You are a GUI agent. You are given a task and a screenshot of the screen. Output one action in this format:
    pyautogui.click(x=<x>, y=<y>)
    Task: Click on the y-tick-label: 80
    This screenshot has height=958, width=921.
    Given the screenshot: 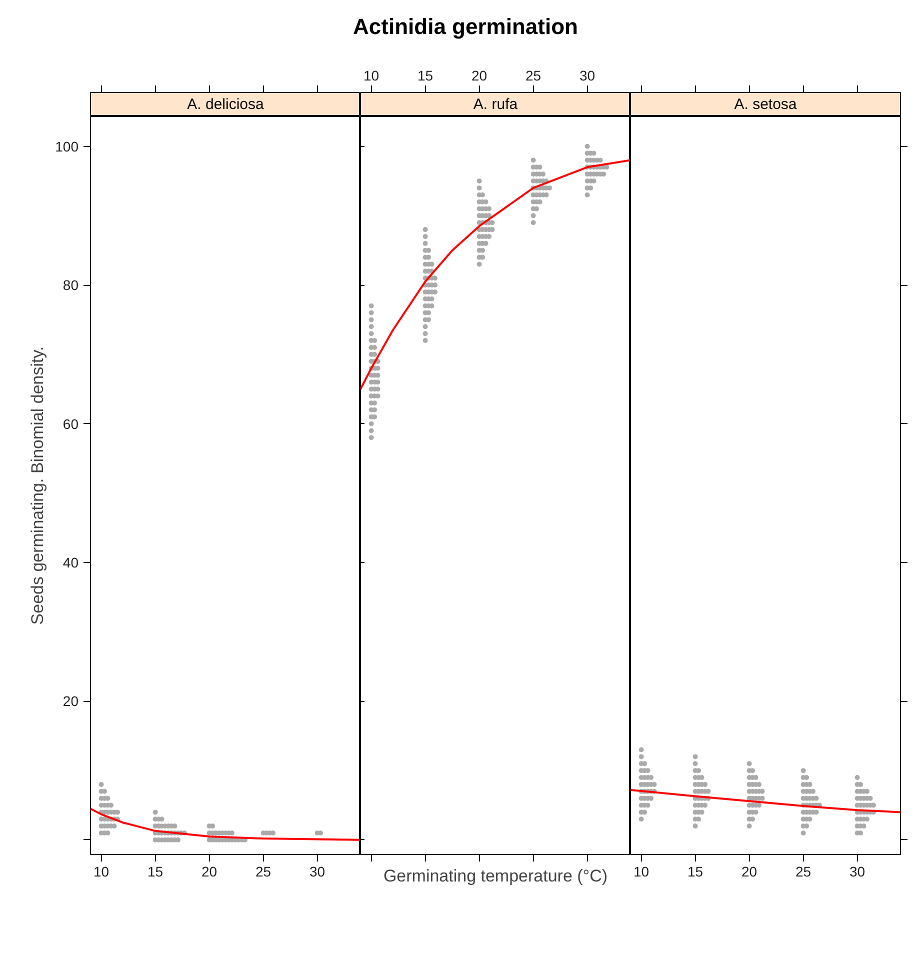 What is the action you would take?
    pyautogui.click(x=70, y=285)
    